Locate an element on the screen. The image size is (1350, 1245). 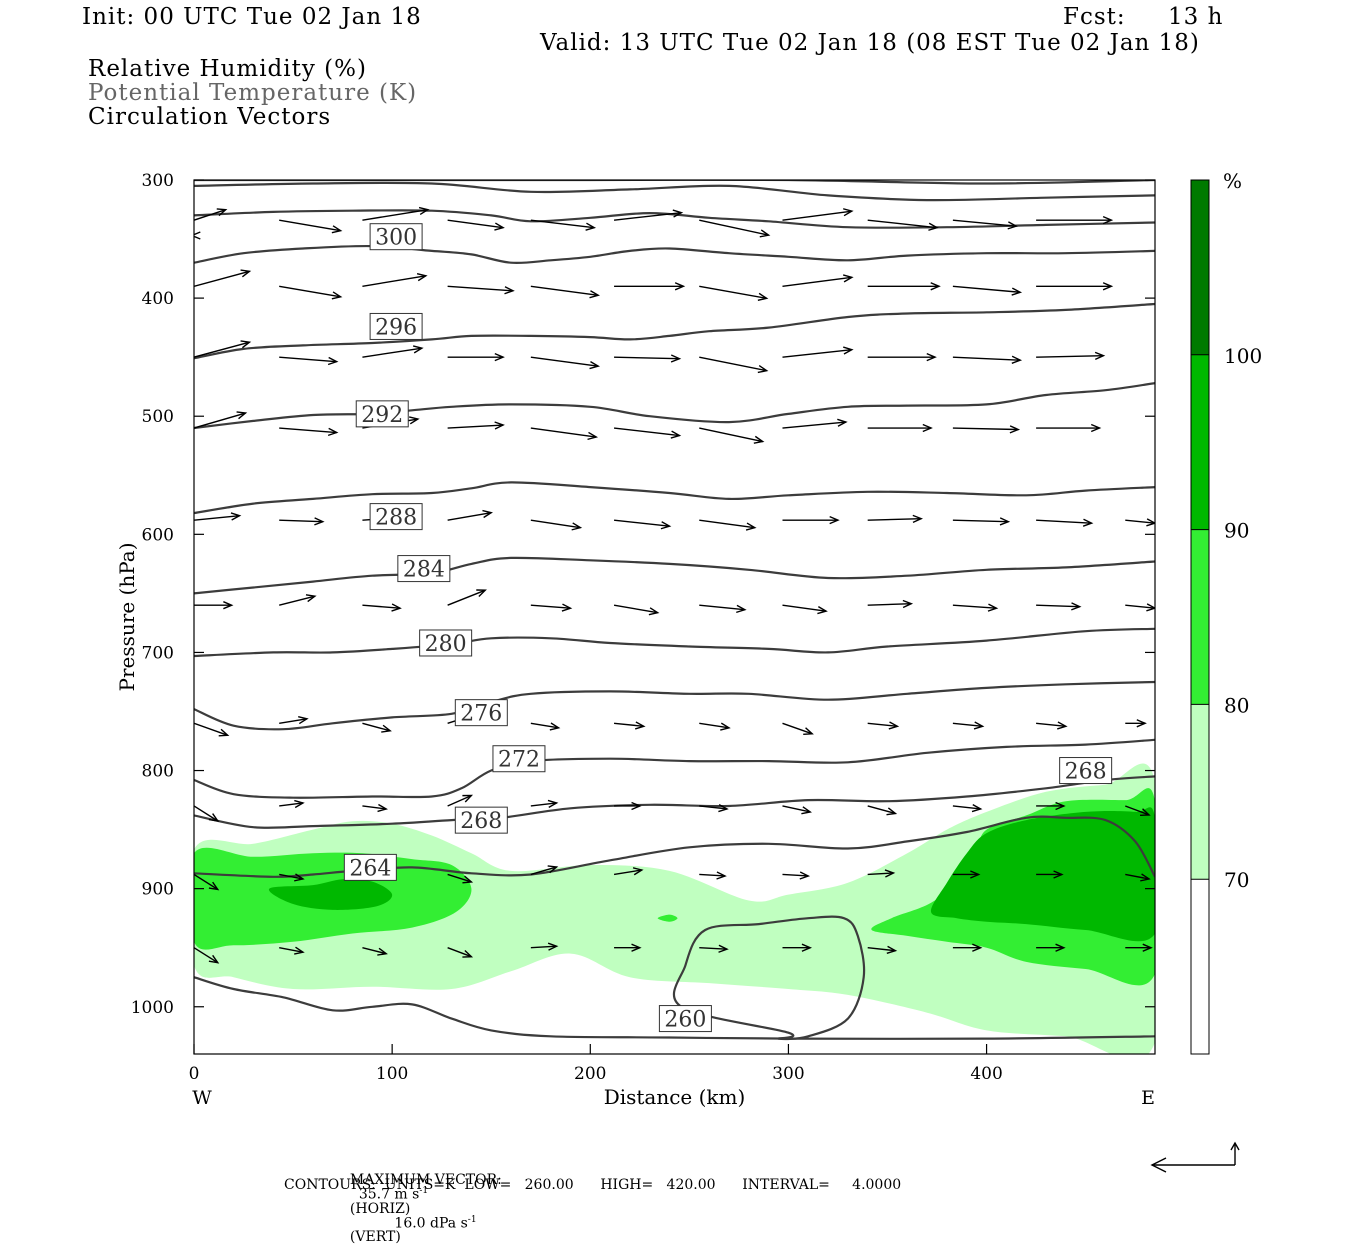
contour-label-text: 292 is located at coordinates (382, 415).